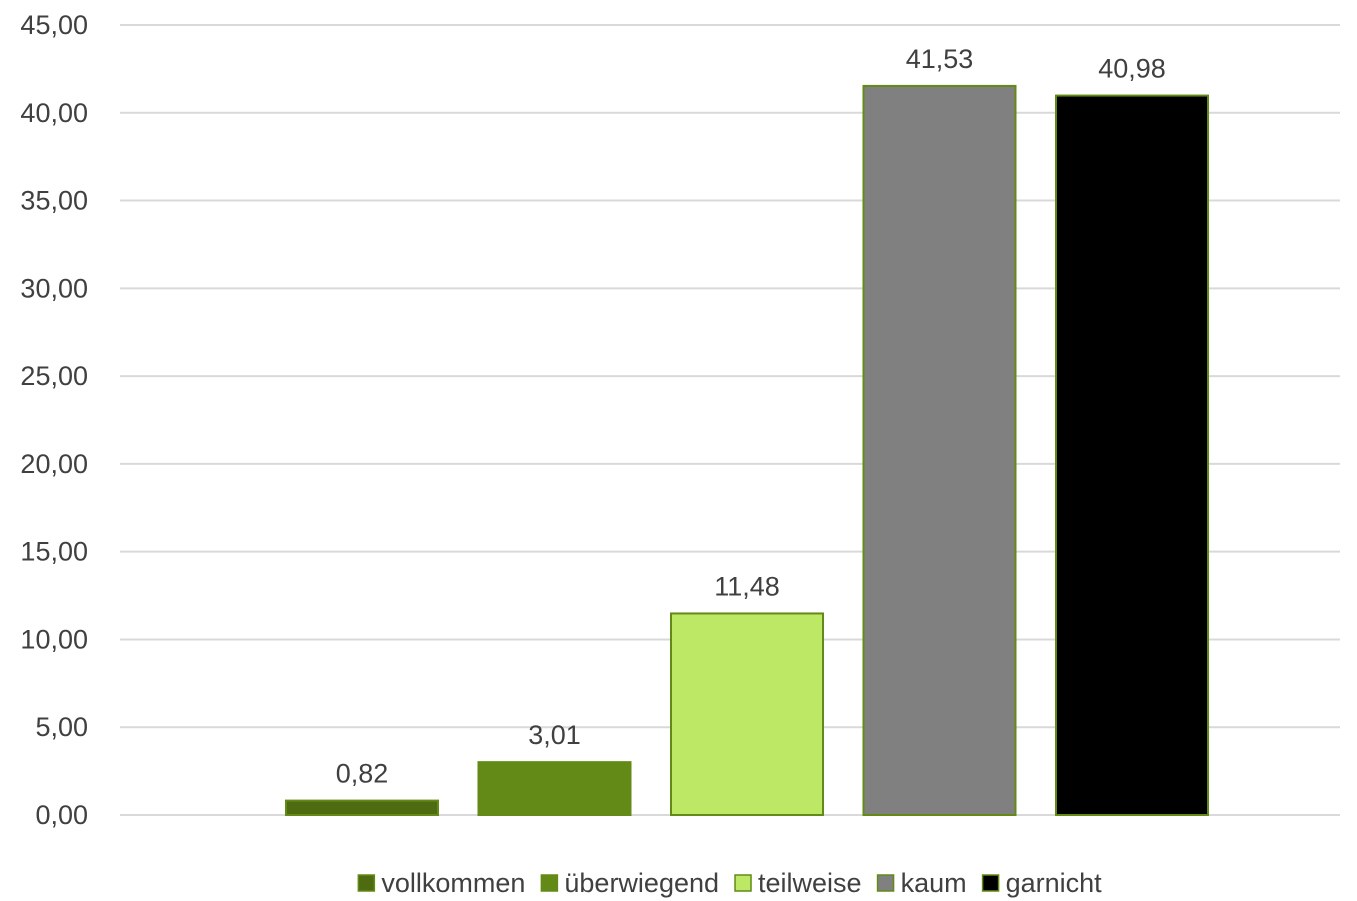 The height and width of the screenshot is (901, 1357). I want to click on y-tick-label: 45,00, so click(54, 25).